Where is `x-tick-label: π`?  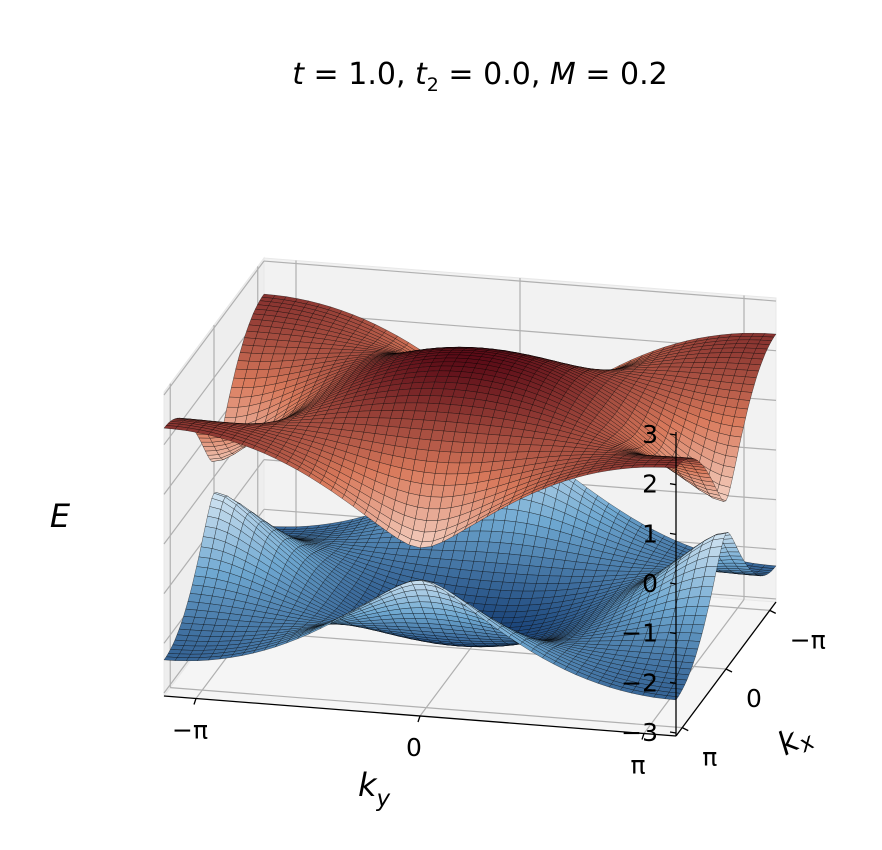
x-tick-label: π is located at coordinates (709, 757).